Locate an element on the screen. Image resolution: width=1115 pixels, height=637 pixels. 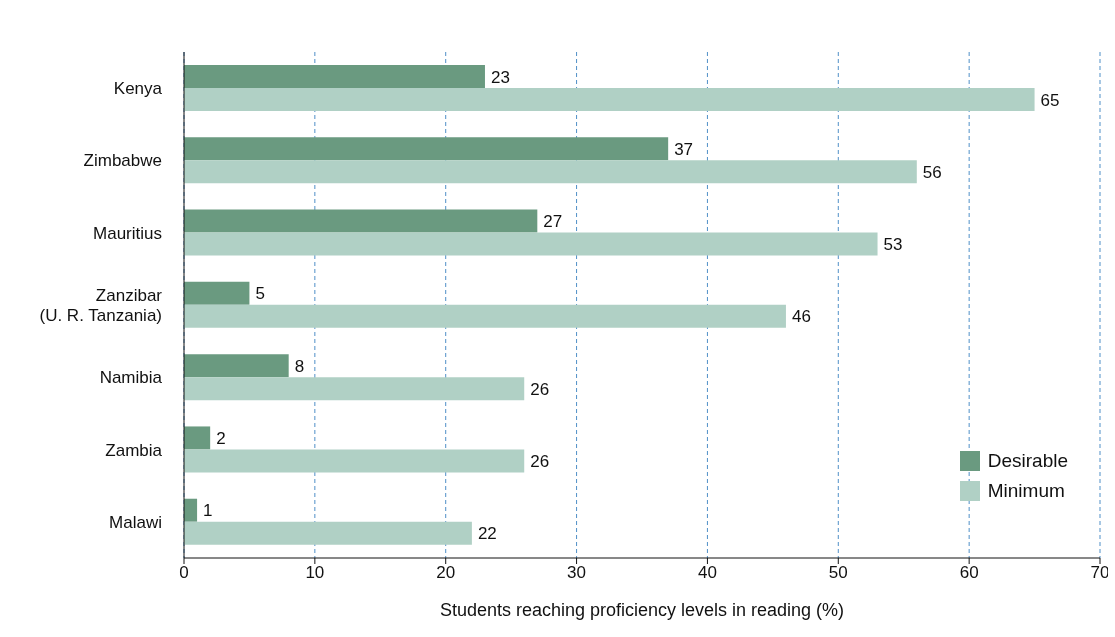
legend-label: Minimum is located at coordinates (1026, 491).